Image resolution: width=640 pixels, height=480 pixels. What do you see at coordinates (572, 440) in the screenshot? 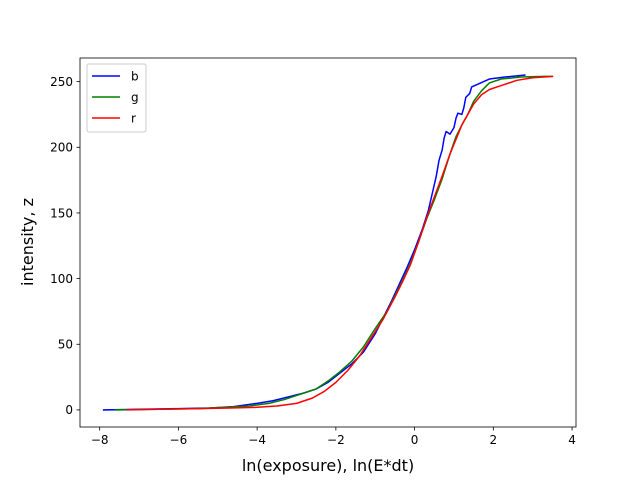
I see `x-tick-label: 4` at bounding box center [572, 440].